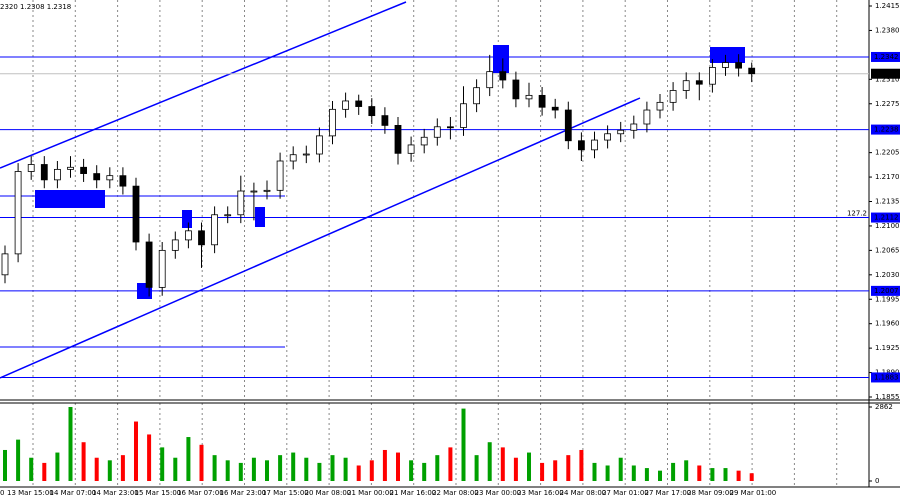  I want to click on x-tick-label: 22 Mar 08:00, so click(455, 493).